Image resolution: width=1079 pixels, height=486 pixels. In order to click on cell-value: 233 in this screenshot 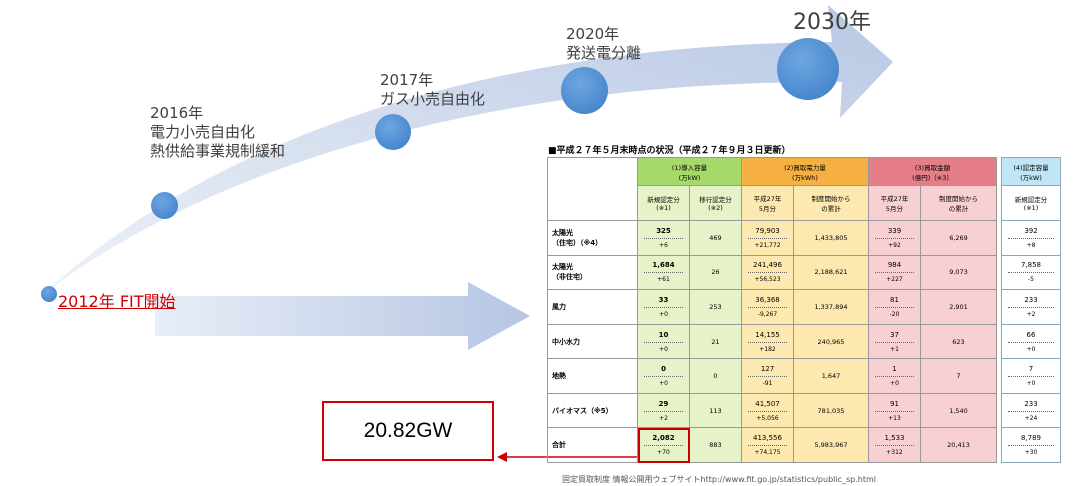, I will do `click(1031, 299)`.